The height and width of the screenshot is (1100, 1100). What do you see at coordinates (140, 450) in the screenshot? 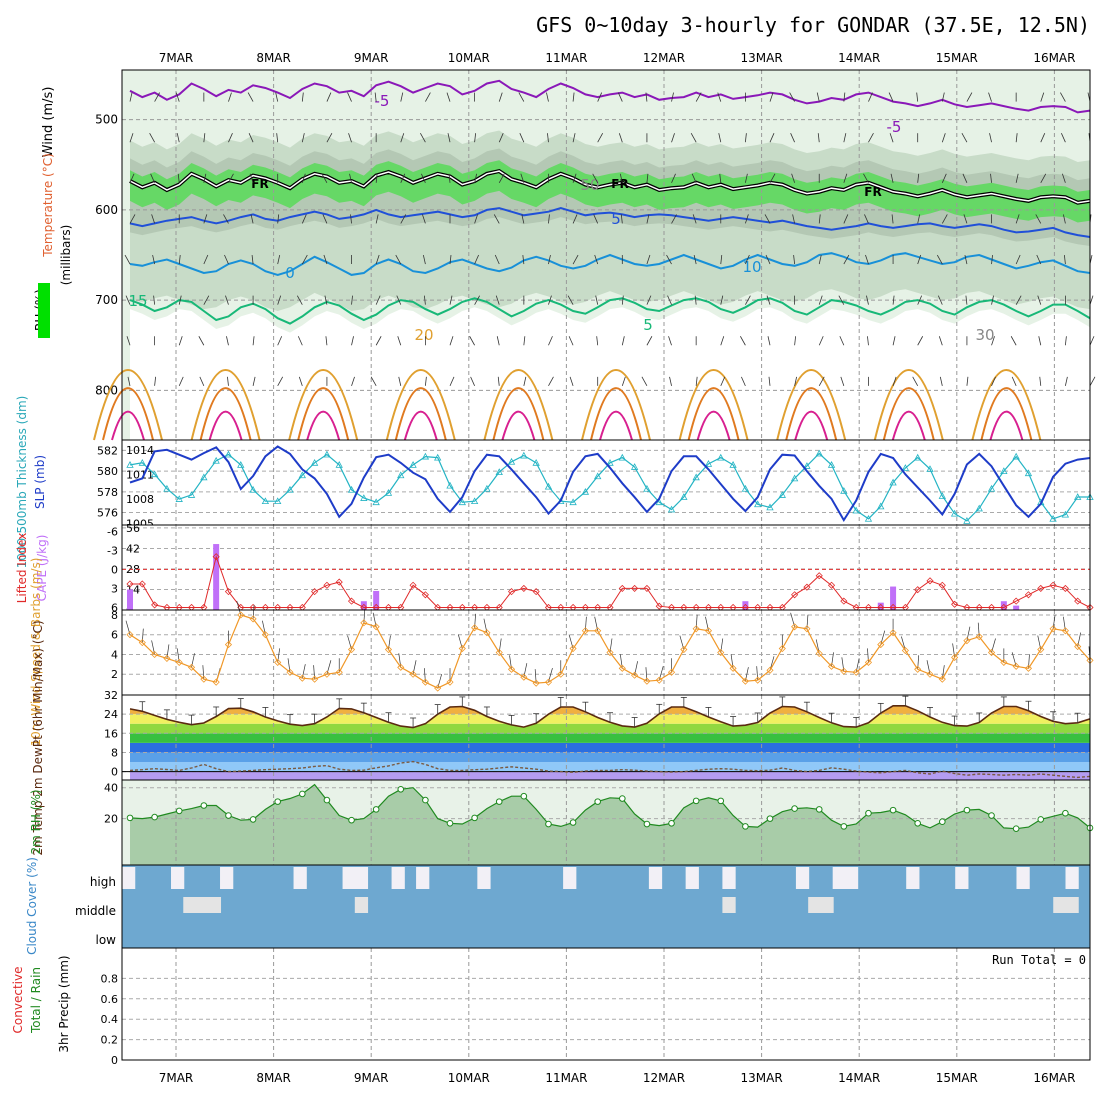
I see `y-tick-right: 1014` at bounding box center [140, 450].